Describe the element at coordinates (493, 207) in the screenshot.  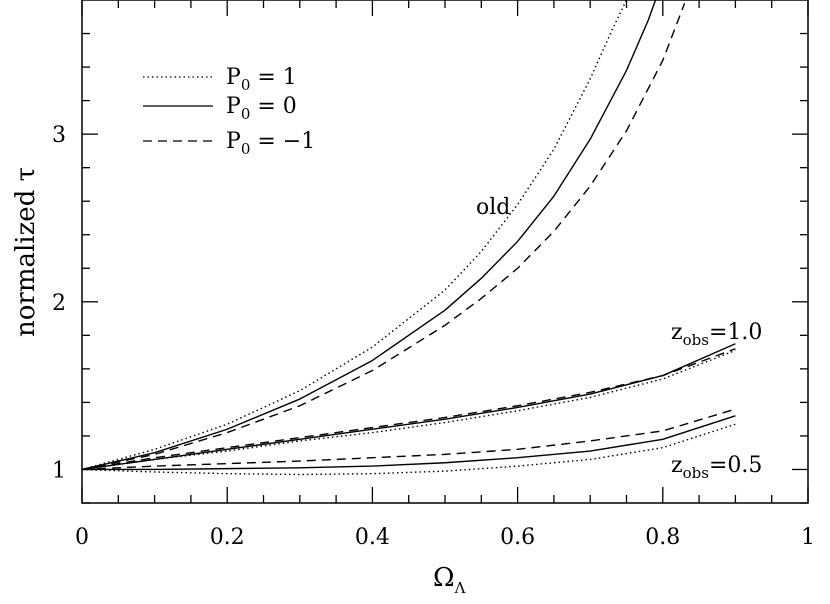
I see `annotation-old: old` at that location.